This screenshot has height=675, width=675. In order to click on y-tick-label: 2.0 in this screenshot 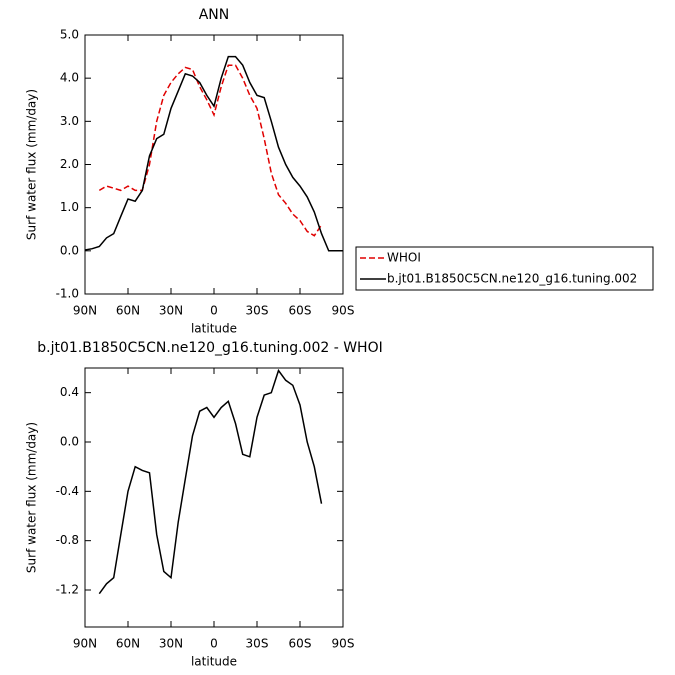, I will do `click(69, 164)`.